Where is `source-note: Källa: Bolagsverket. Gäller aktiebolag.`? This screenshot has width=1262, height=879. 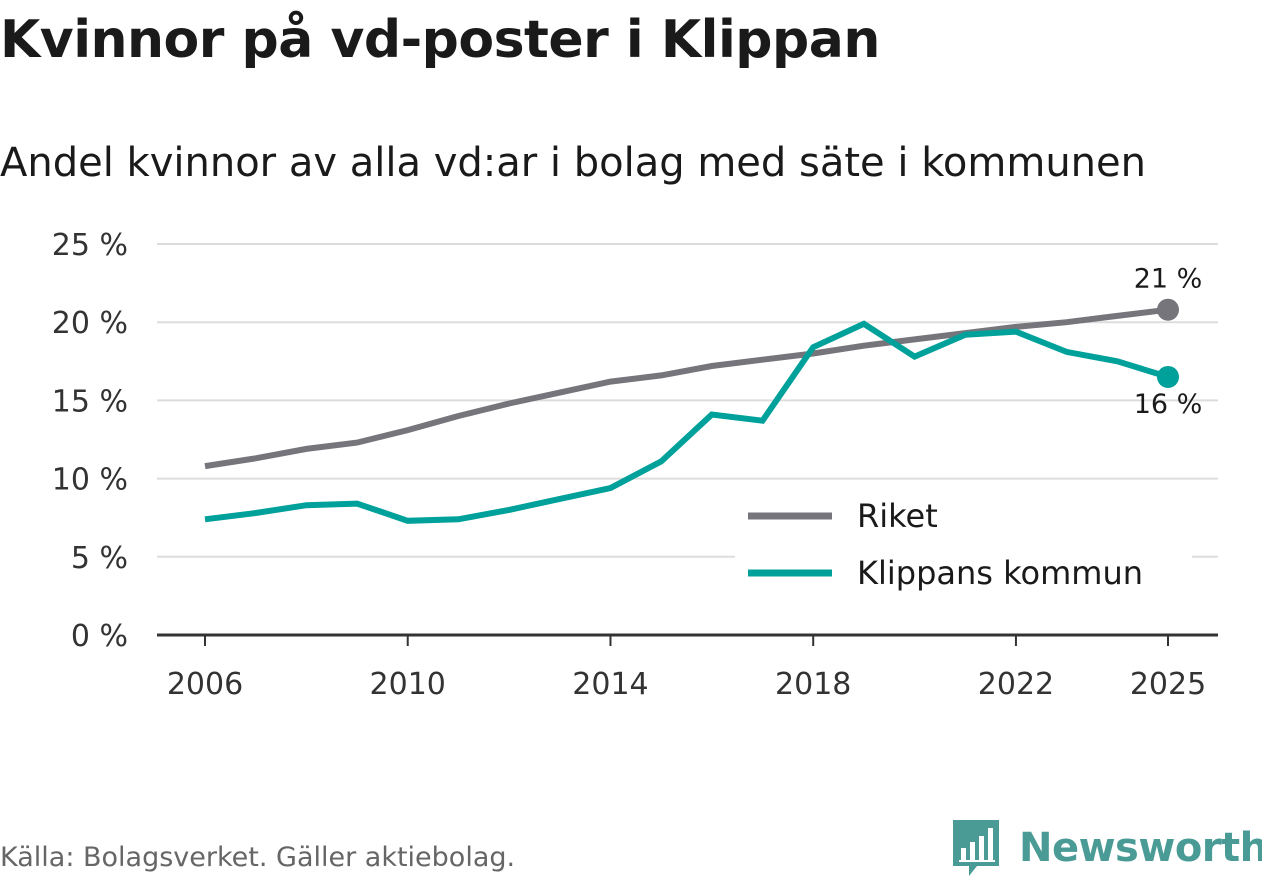 source-note: Källa: Bolagsverket. Gäller aktiebolag. is located at coordinates (258, 857).